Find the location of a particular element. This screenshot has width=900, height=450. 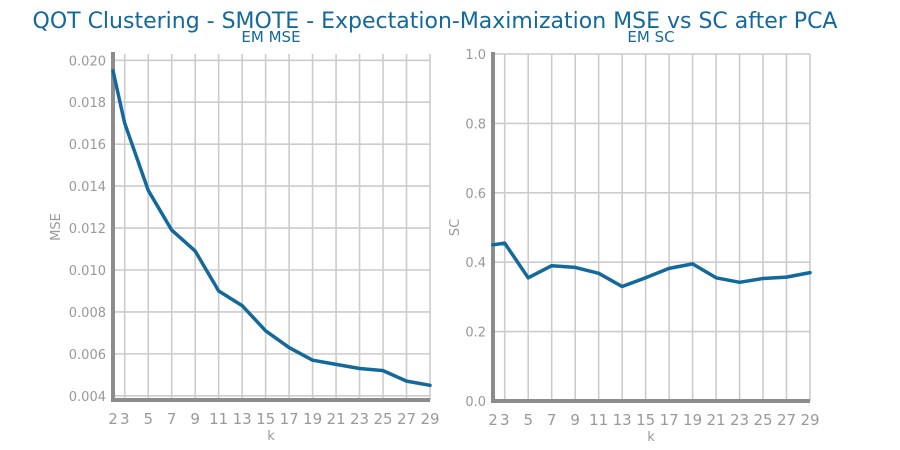

mse-y-tick-label: 0.016 is located at coordinates (87, 145).